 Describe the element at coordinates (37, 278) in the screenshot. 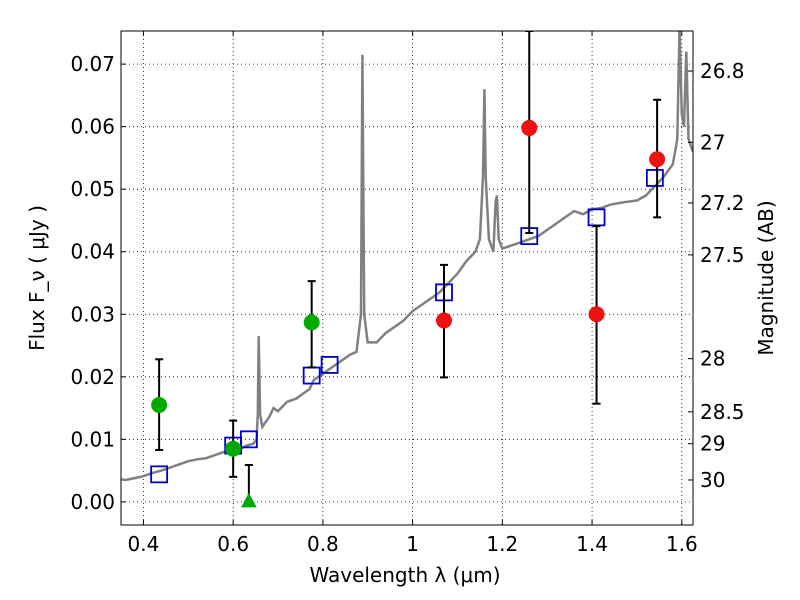

I see `y-axis-title-left: Flux F_ν ( μJy )` at that location.